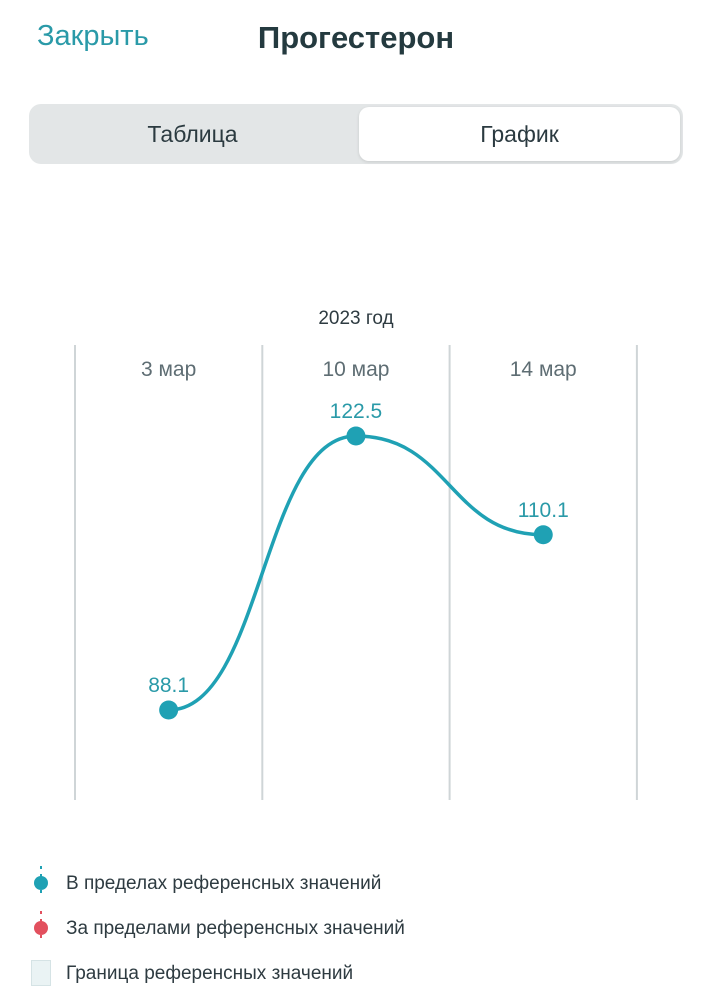 Image resolution: width=712 pixels, height=1000 pixels. I want to click on tab-chart: График, so click(519, 134).